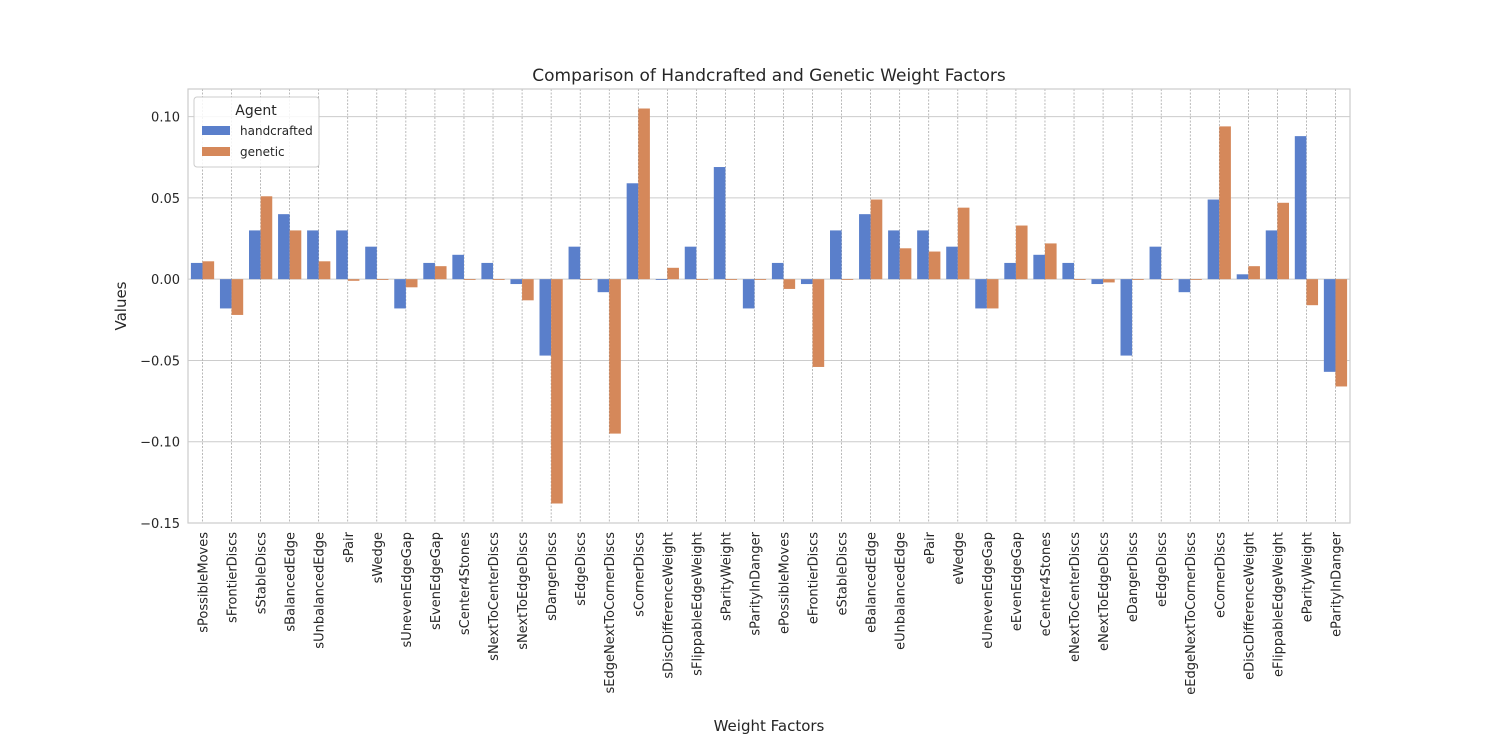 Image resolution: width=1500 pixels, height=750 pixels. Describe the element at coordinates (988, 590) in the screenshot. I see `x-tick-label: eUnevenEdgeGap` at that location.